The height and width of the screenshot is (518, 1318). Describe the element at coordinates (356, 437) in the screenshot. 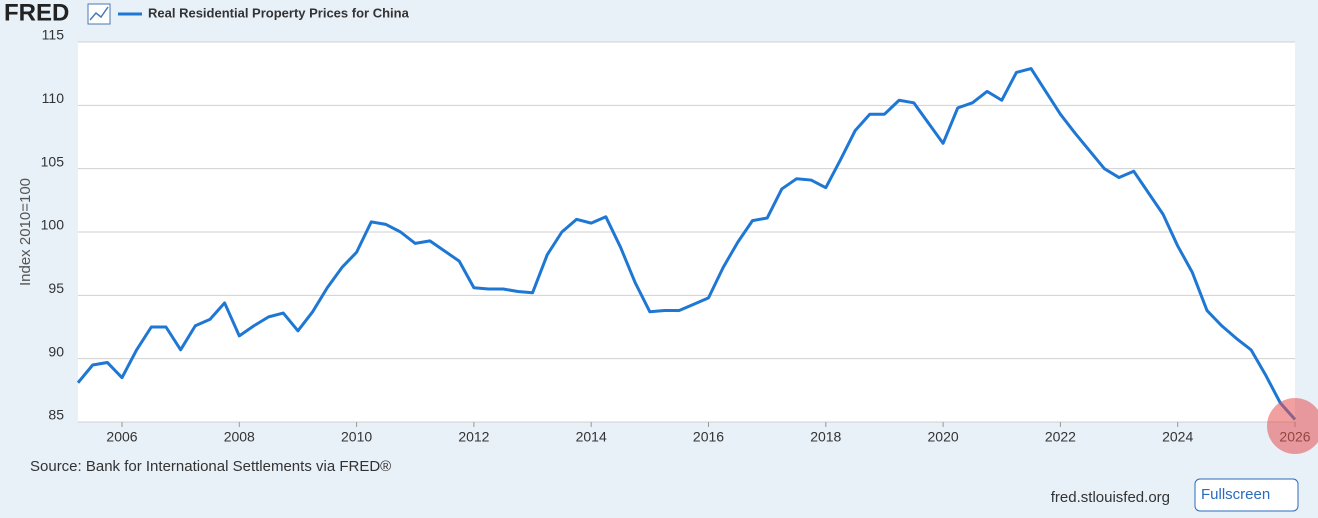

I see `x-tick-label: 2010` at that location.